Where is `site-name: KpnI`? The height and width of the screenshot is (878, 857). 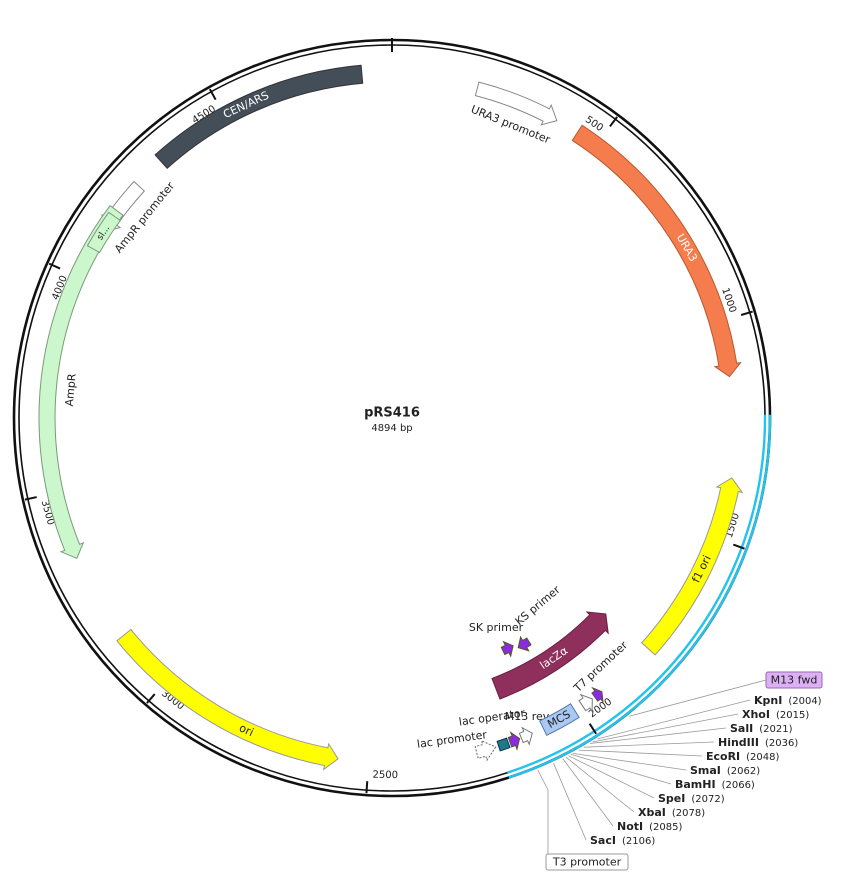
site-name: KpnI is located at coordinates (768, 700).